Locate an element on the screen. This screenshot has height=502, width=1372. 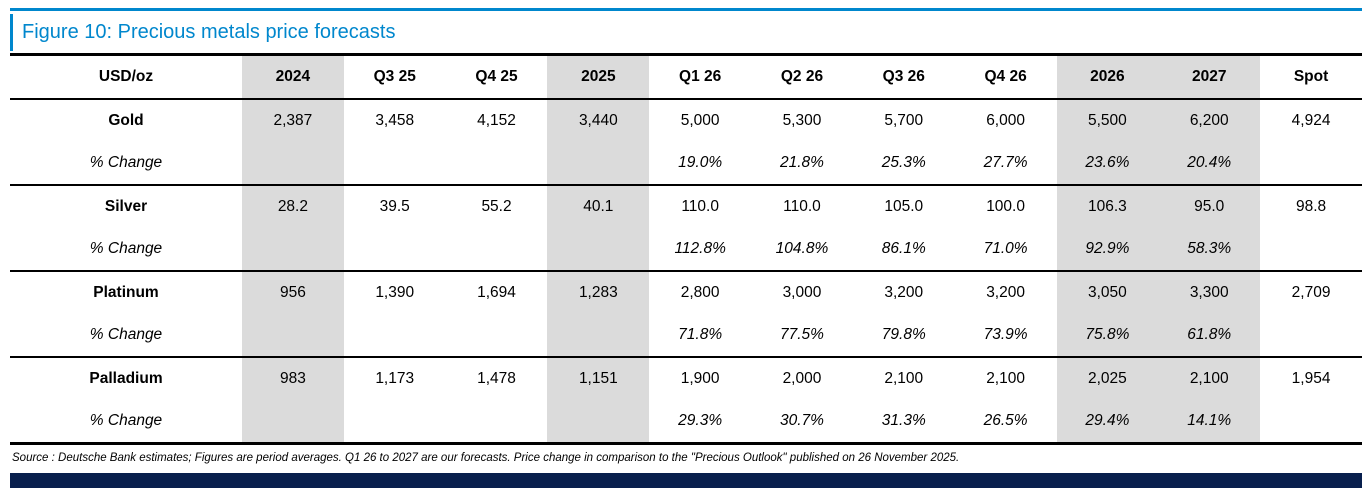
cell-silver-q4-25: 55.2 is located at coordinates (496, 206).